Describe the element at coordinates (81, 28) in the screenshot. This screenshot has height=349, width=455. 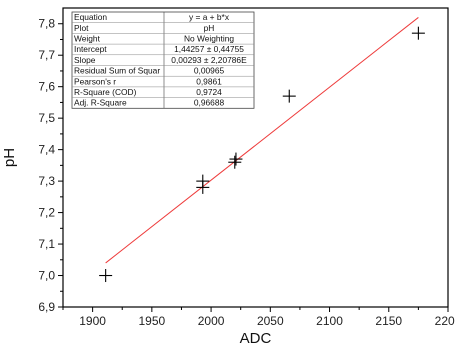
I see `stats-row-label: Plot` at that location.